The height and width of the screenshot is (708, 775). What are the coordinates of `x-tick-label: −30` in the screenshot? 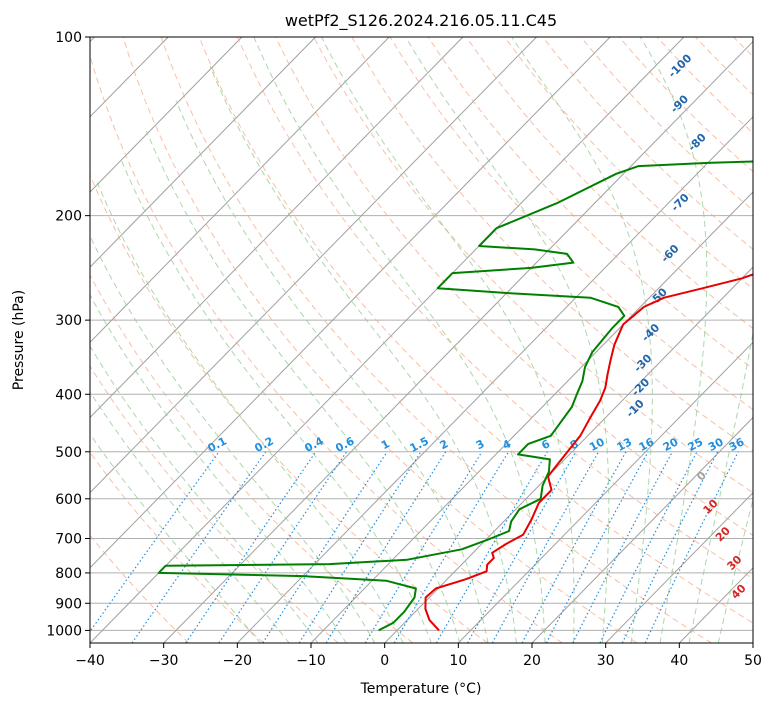 It's located at (164, 661).